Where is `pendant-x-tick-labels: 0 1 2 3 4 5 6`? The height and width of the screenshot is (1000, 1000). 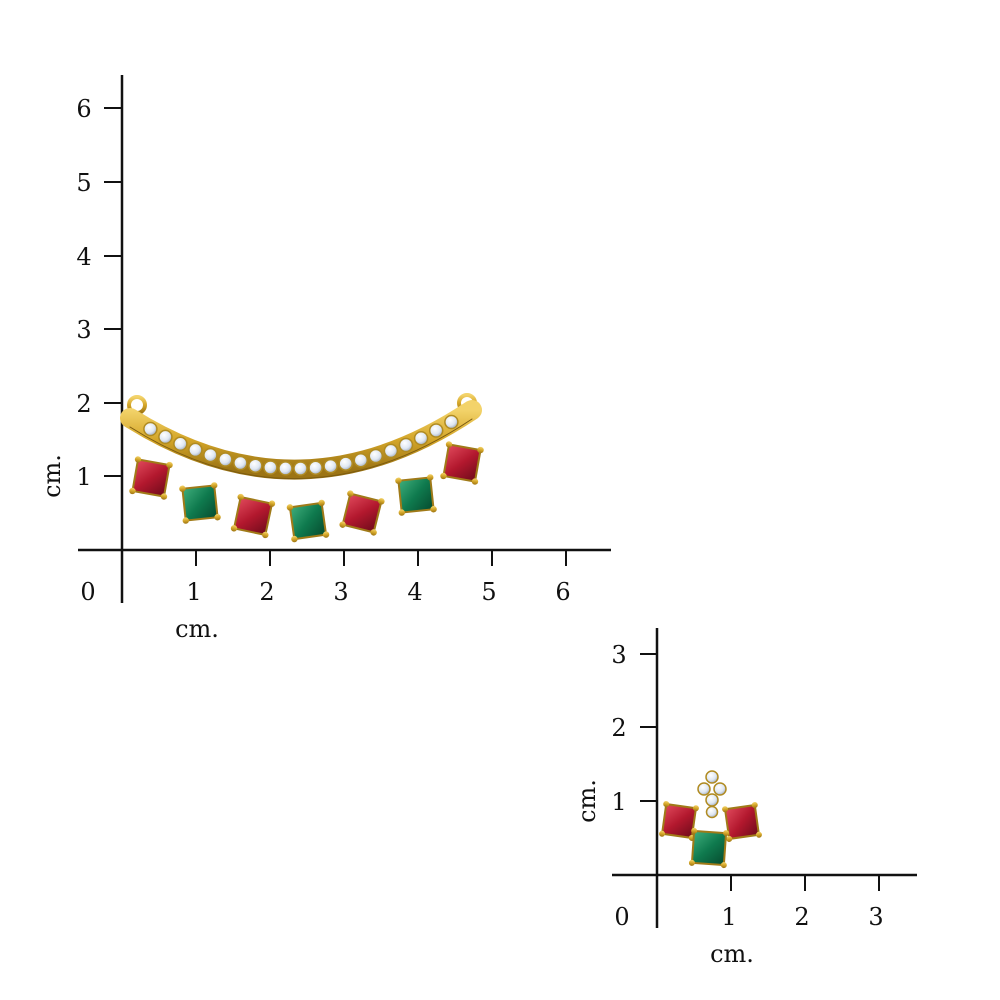
pendant-x-tick-labels: 0 1 2 3 4 5 6 is located at coordinates (325, 592).